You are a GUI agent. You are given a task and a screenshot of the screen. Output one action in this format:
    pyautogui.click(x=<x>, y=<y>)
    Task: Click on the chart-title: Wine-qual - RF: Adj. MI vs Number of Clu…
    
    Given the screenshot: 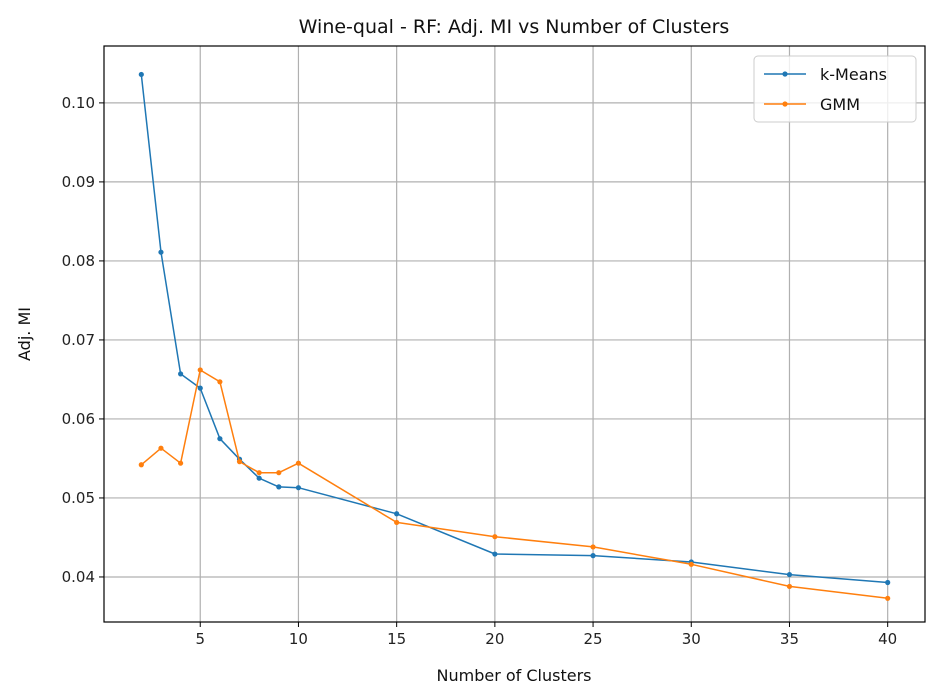 What is the action you would take?
    pyautogui.click(x=514, y=27)
    